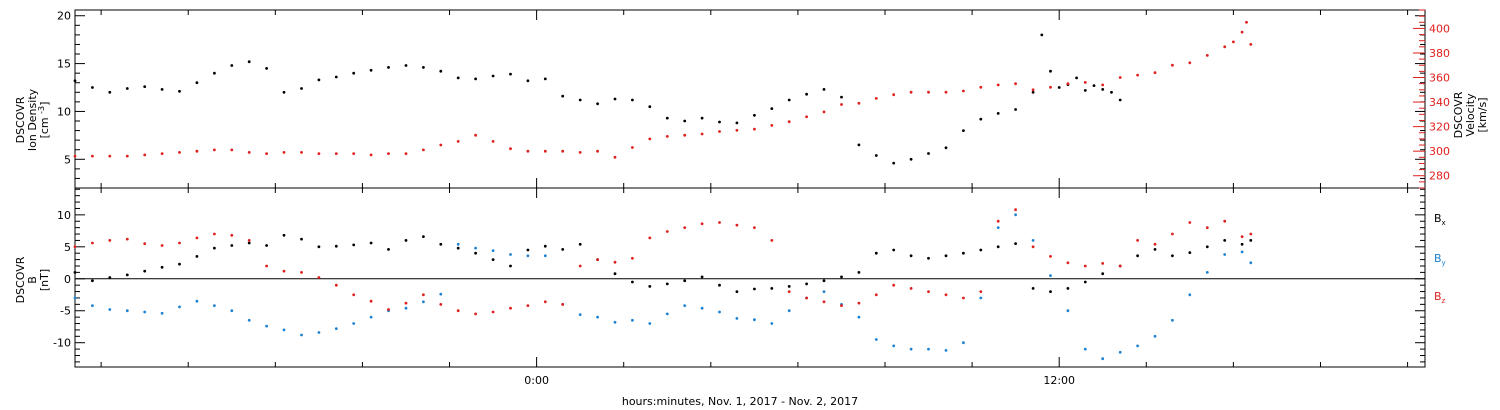 The image size is (1500, 410). What do you see at coordinates (64, 16) in the screenshot?
I see `y-tick-label: 20` at bounding box center [64, 16].